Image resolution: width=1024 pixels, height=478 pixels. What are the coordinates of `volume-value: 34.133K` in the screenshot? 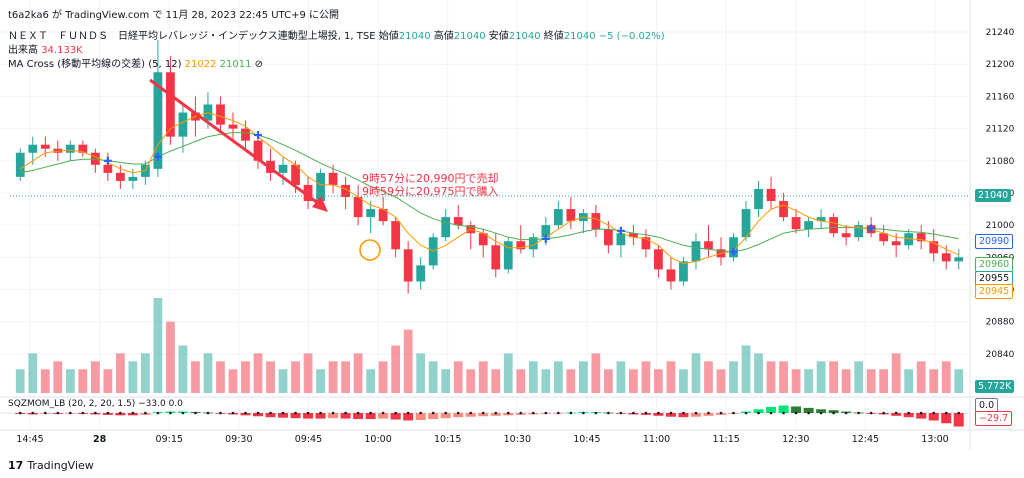 It's located at (62, 50).